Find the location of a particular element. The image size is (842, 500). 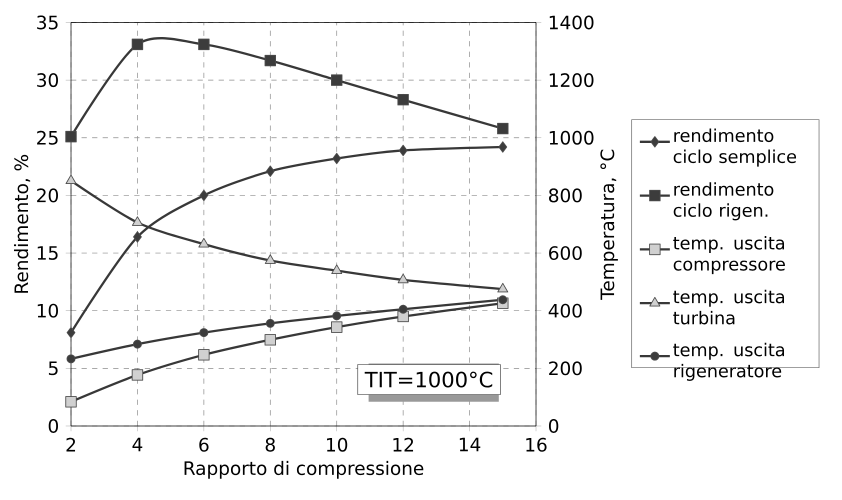

y-tick-label: 35 is located at coordinates (47, 23).